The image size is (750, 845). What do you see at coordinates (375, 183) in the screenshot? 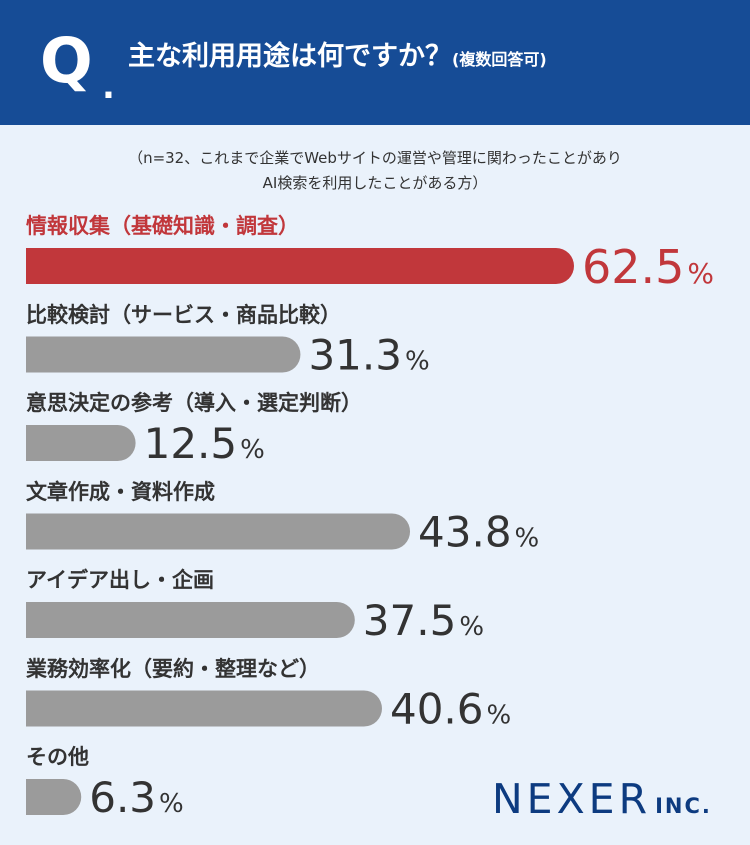
I see `sample-note-line2: AI検索を利用したことがある方）` at bounding box center [375, 183].